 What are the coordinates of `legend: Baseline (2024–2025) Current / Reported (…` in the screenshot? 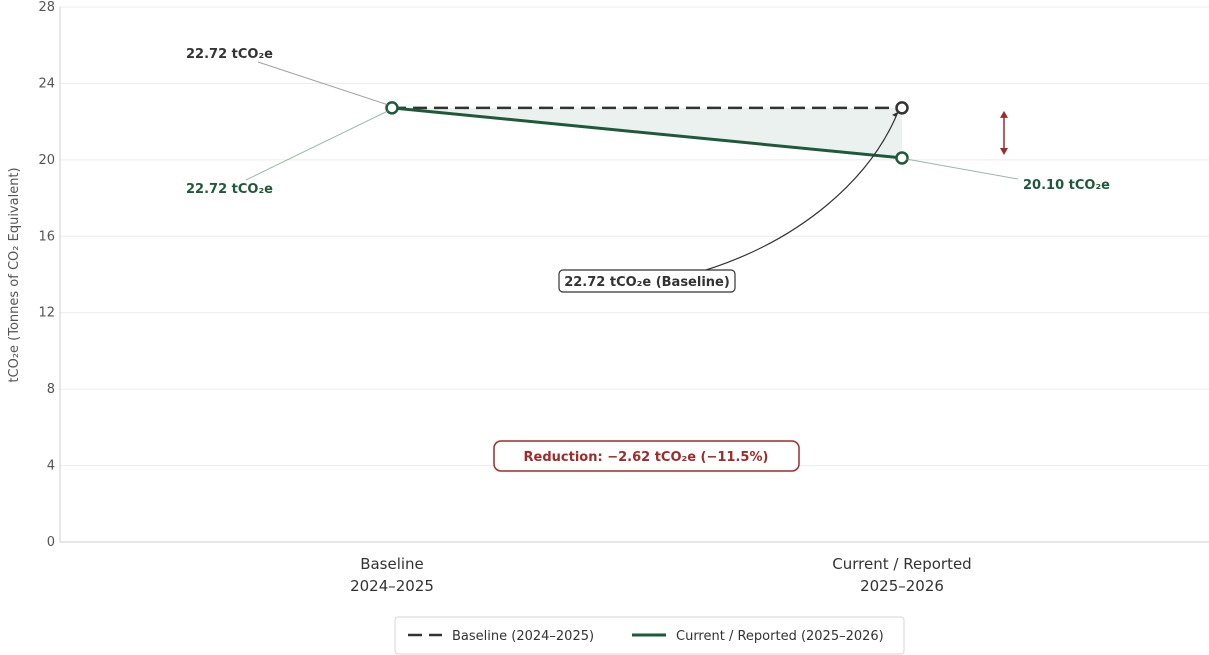 It's located at (649, 635).